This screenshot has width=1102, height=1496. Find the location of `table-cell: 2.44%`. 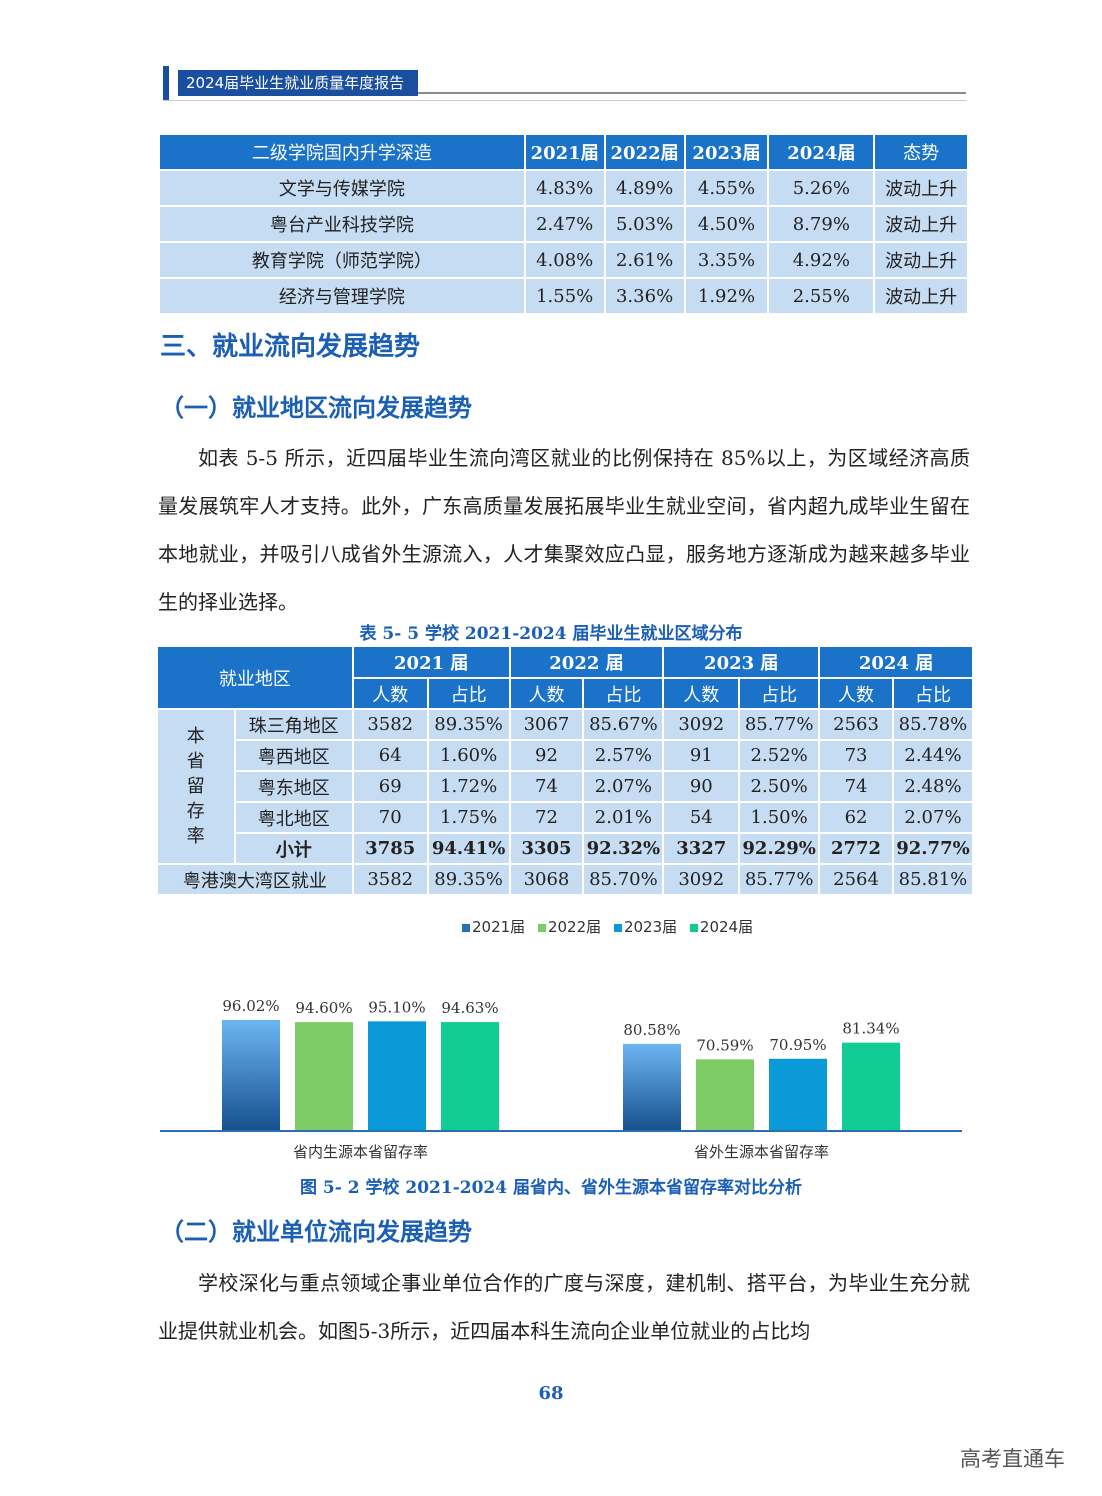

table-cell: 2.44% is located at coordinates (933, 755).